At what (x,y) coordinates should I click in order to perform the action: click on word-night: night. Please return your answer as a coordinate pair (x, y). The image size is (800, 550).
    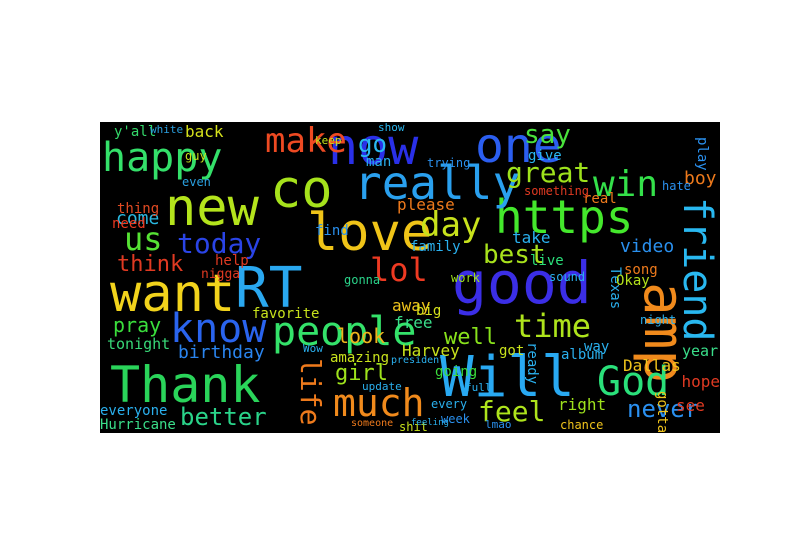
    Looking at the image, I should click on (658, 320).